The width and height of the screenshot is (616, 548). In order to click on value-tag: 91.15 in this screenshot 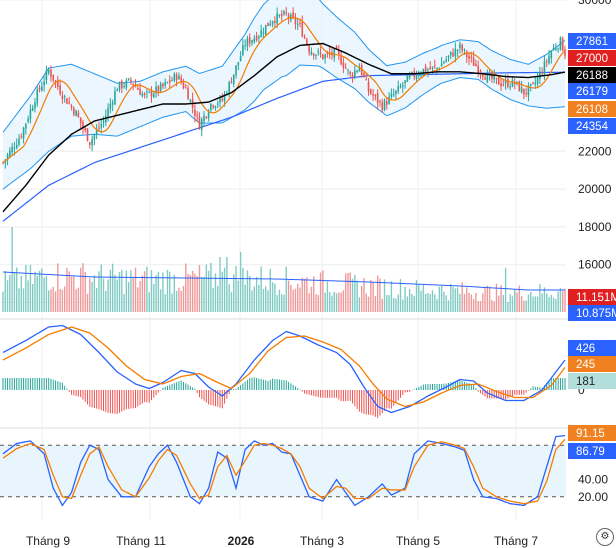, I will do `click(592, 433)`.